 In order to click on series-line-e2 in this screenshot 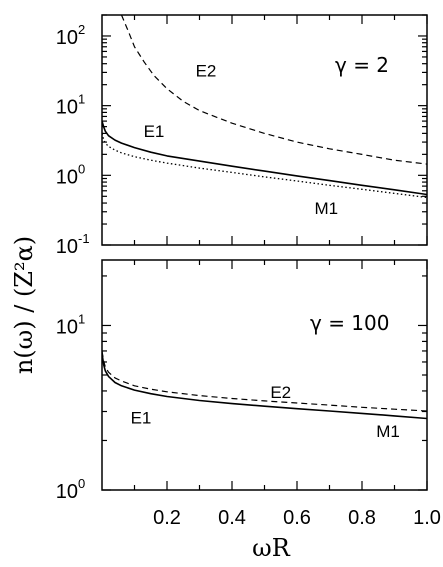, I will do `click(264, 381)`.